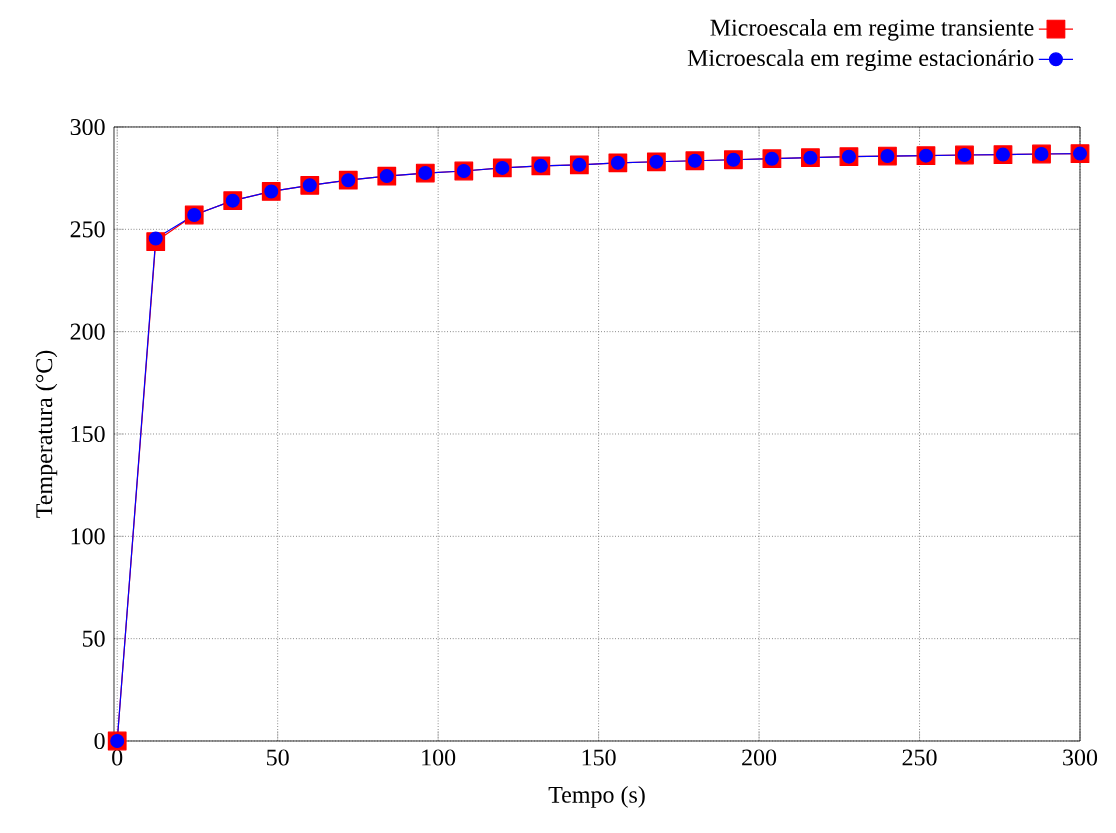 This screenshot has height=833, width=1116. I want to click on y-tick-label: 100, so click(88, 536).